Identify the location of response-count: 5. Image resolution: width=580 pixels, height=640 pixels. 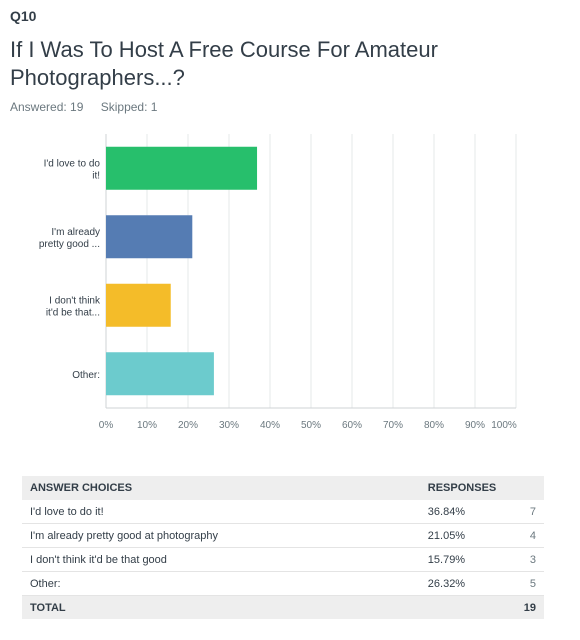
(529, 583).